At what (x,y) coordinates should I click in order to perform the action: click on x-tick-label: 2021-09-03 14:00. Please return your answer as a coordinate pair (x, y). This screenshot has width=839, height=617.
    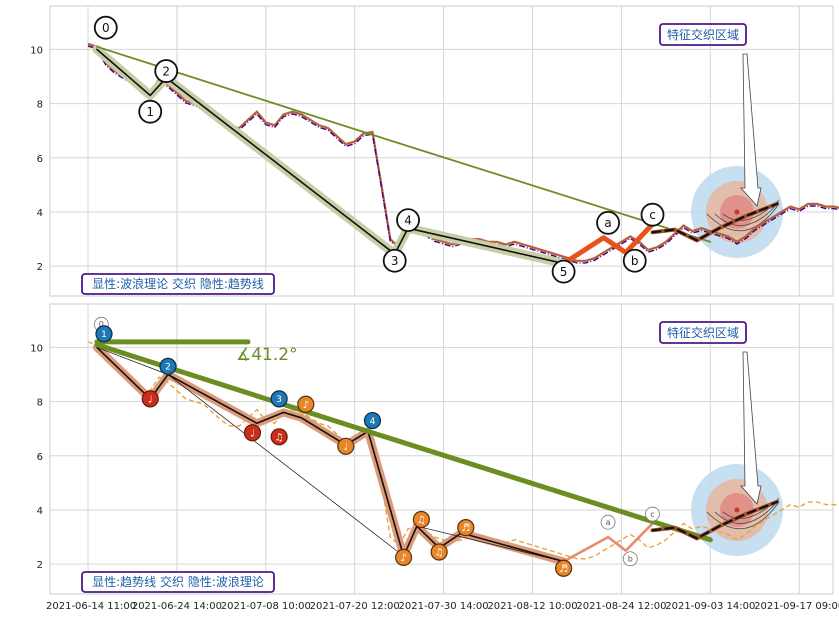
    Looking at the image, I should click on (710, 606).